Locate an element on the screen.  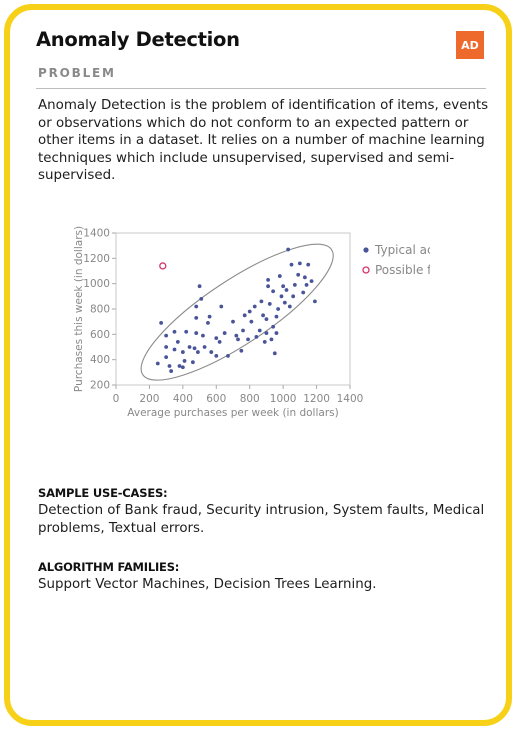
legend-typical-label: Typical activity is located at coordinates (402, 250).